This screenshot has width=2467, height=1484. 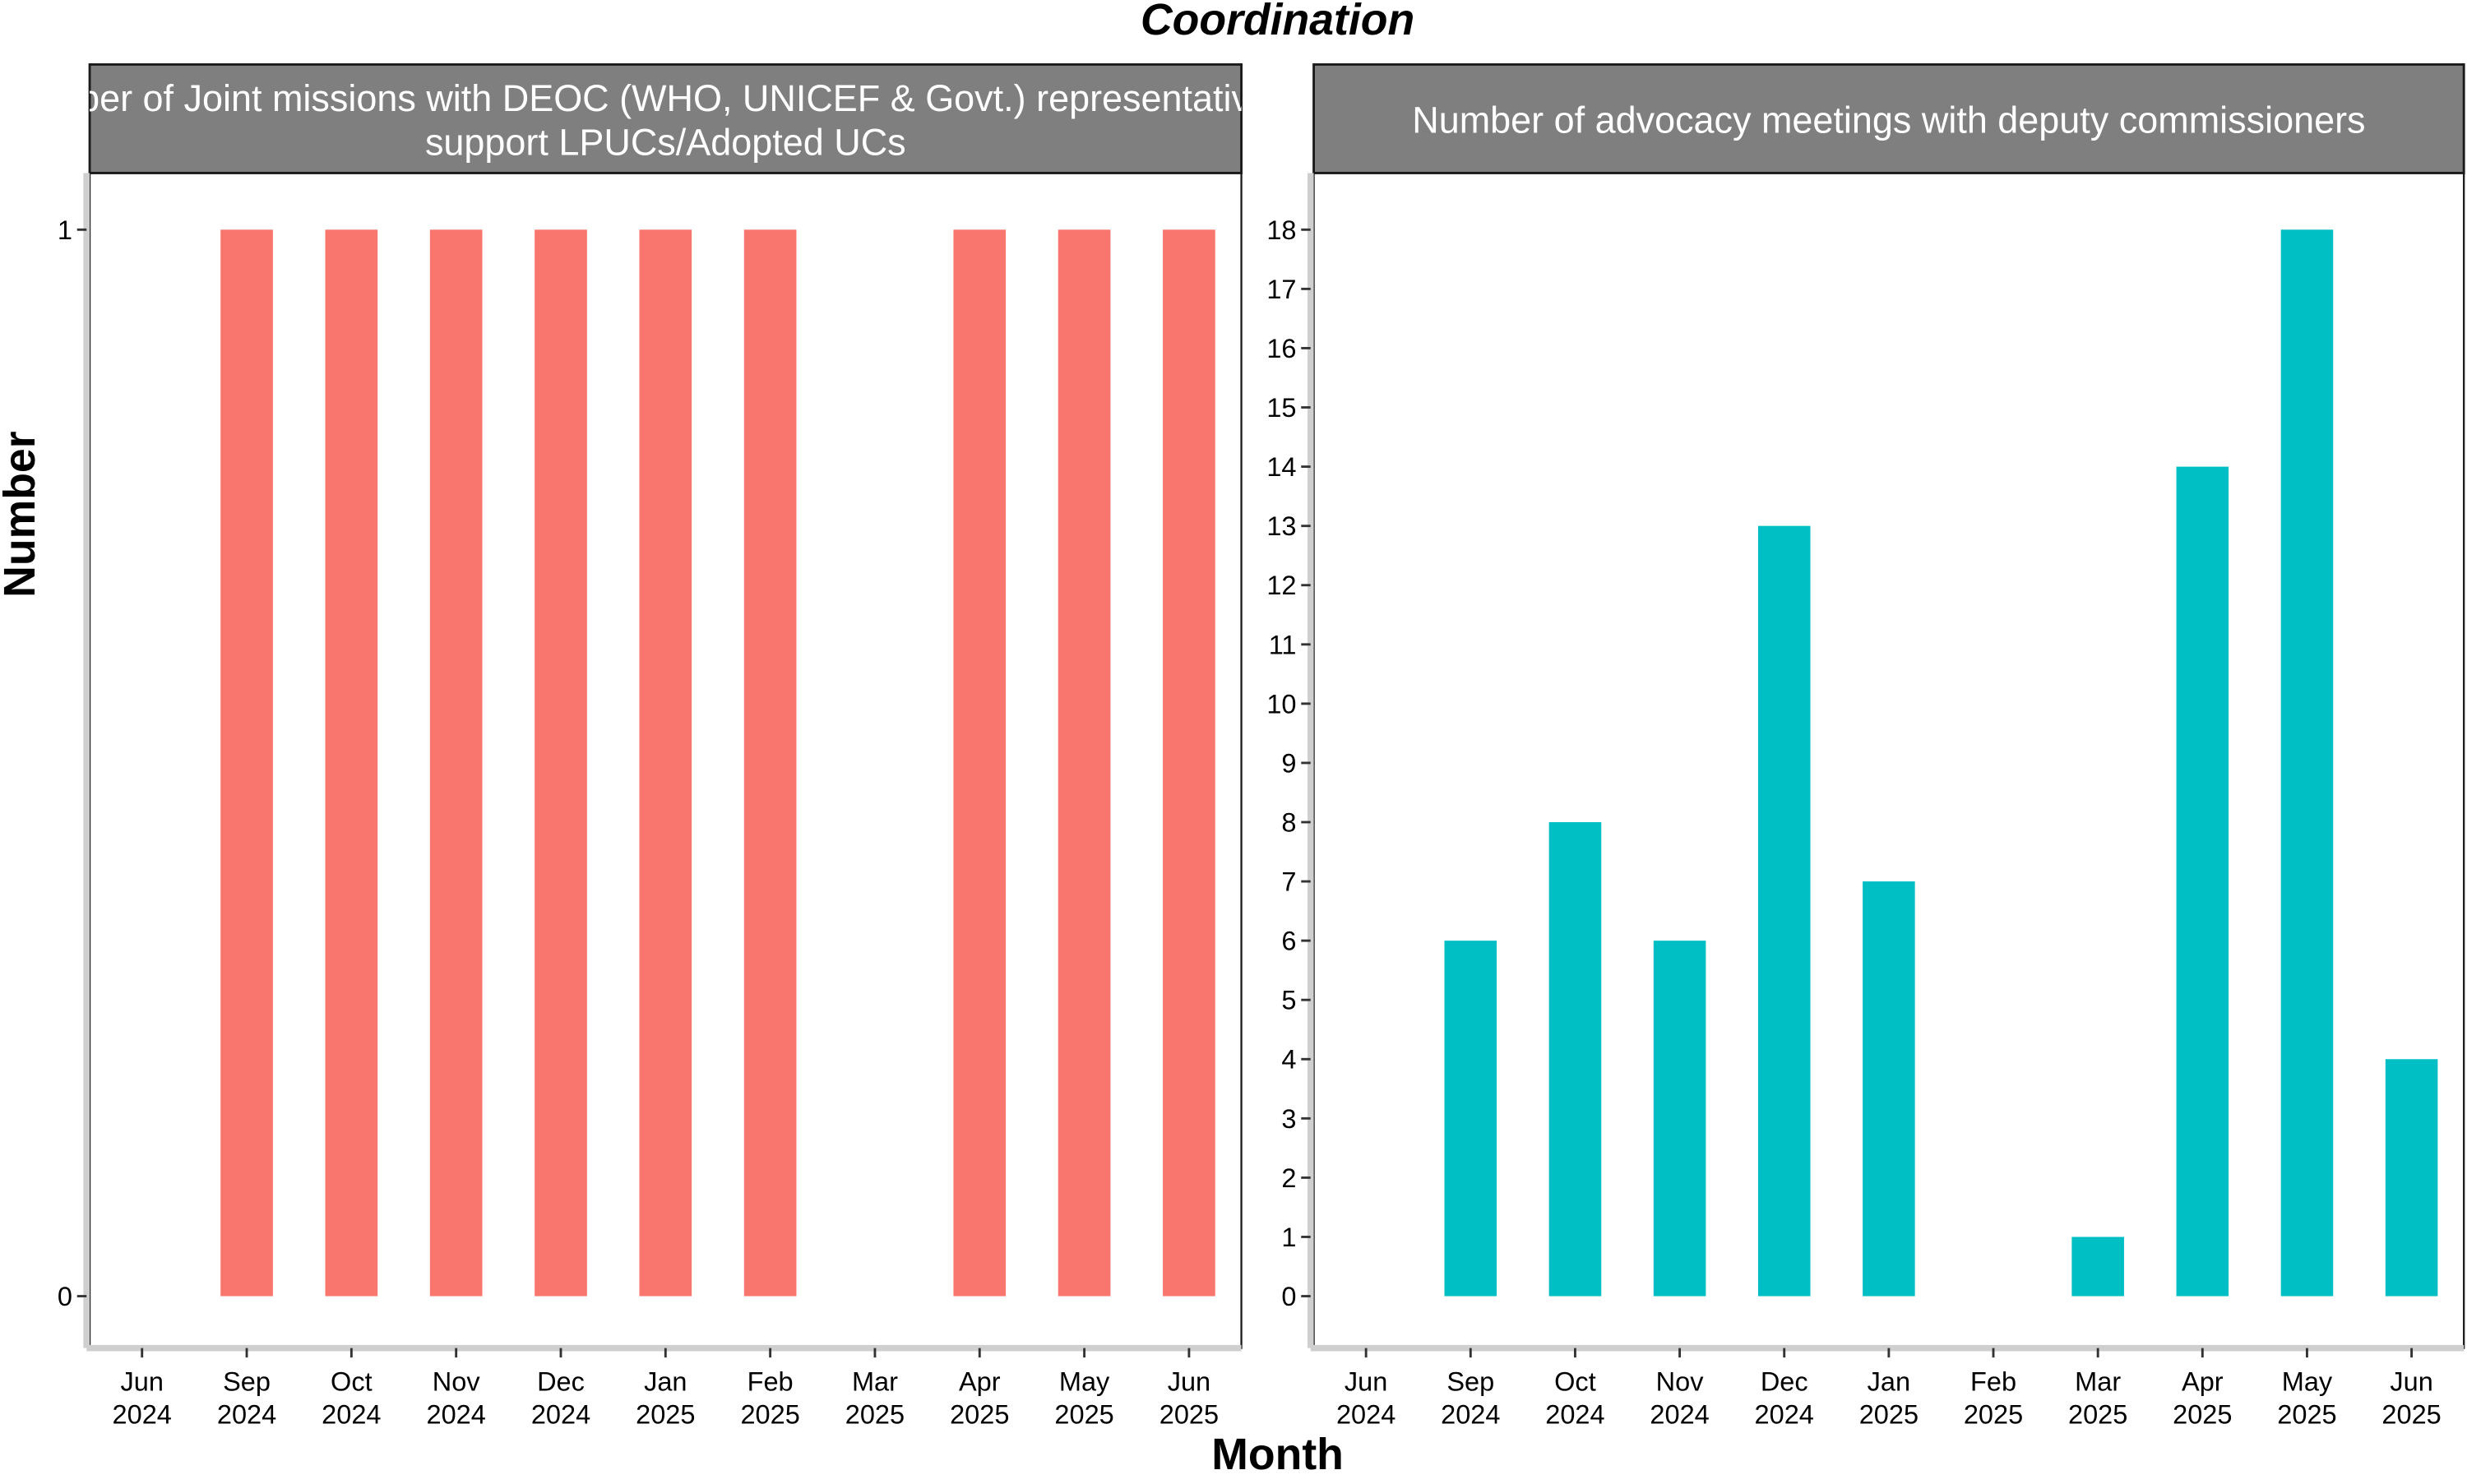 I want to click on panel-1-x-tick-label-month: Sep, so click(x=1470, y=1381).